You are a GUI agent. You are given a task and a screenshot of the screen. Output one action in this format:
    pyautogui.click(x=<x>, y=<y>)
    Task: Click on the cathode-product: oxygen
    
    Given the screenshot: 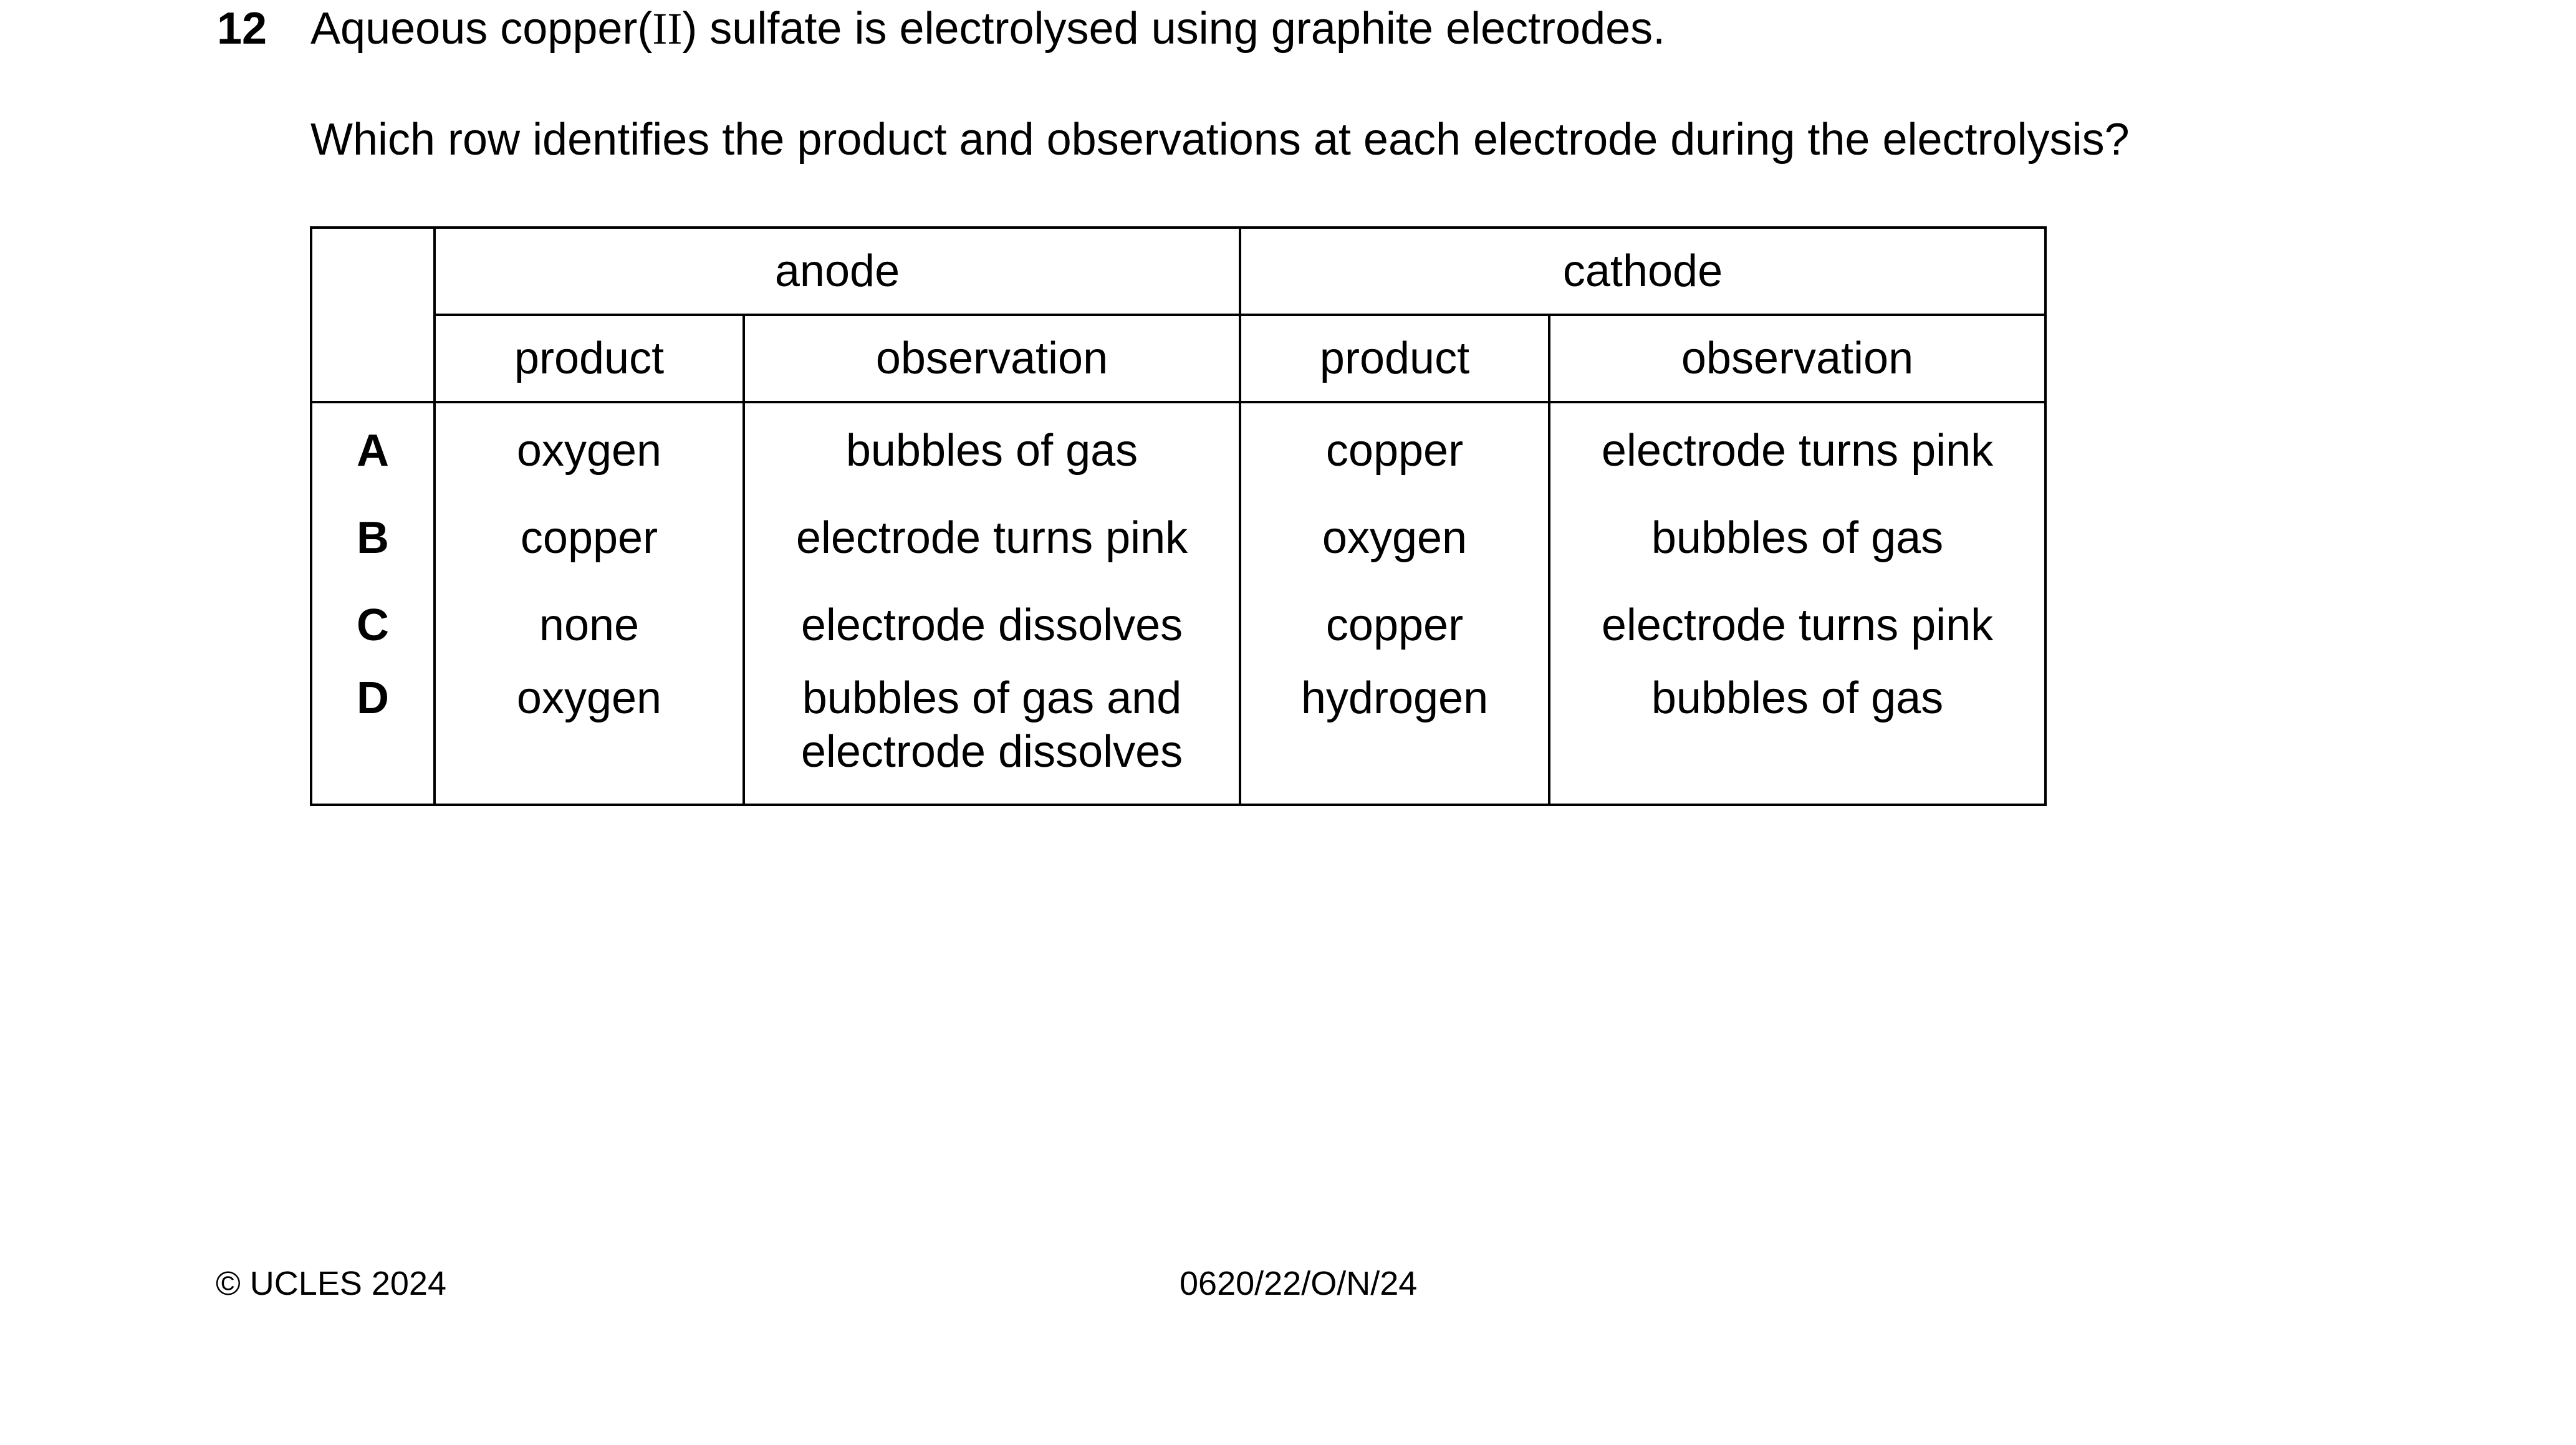 What is the action you would take?
    pyautogui.click(x=1394, y=538)
    